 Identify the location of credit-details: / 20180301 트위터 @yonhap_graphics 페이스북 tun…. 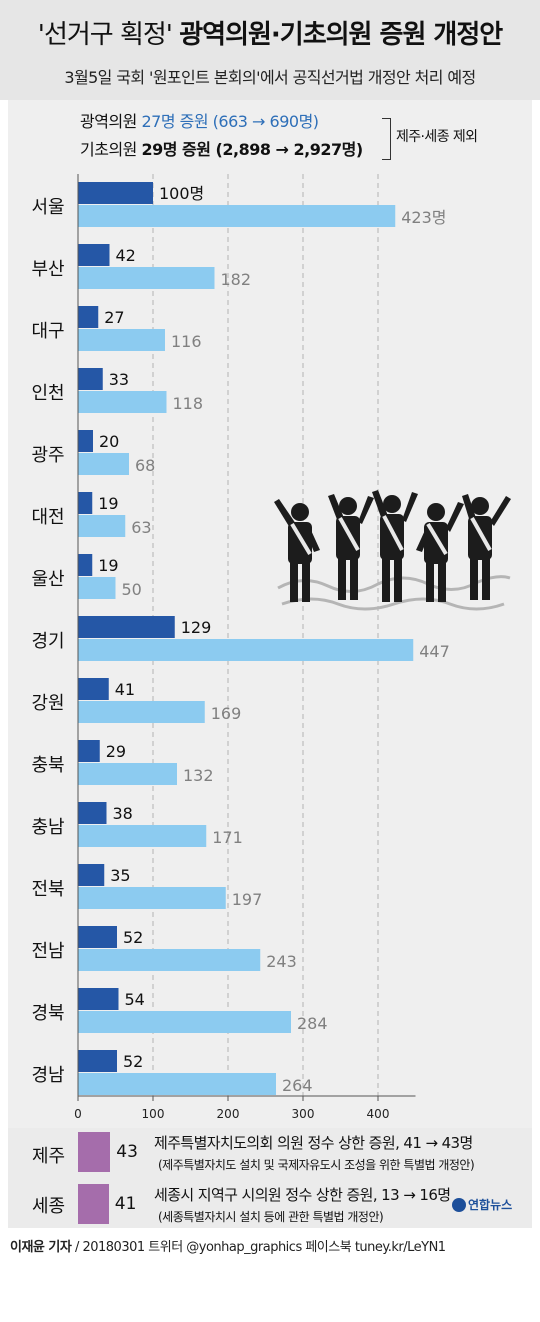
(258, 1247).